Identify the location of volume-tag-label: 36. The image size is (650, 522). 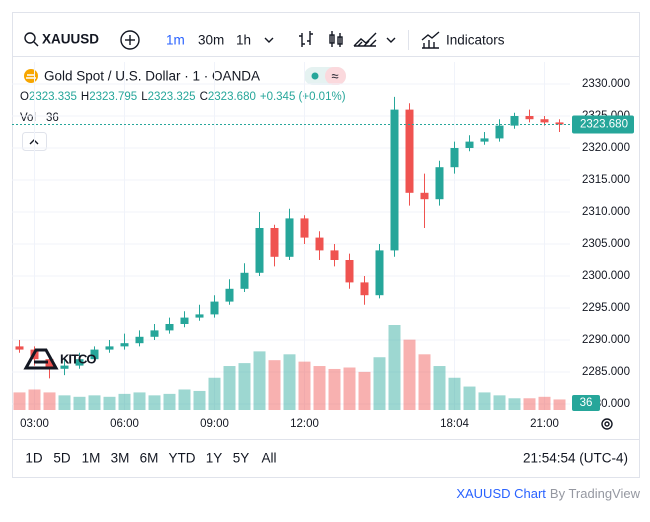
(586, 403).